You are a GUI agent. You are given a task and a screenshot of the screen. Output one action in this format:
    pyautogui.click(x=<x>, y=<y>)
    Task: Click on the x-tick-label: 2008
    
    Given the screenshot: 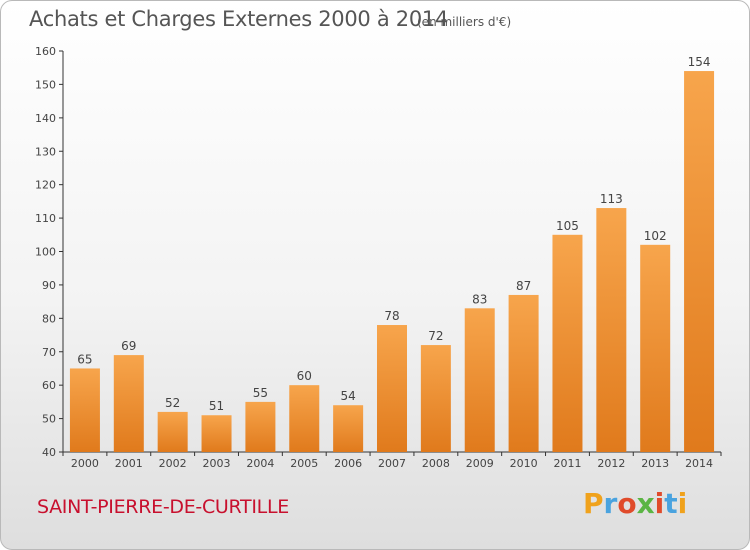 What is the action you would take?
    pyautogui.click(x=436, y=463)
    